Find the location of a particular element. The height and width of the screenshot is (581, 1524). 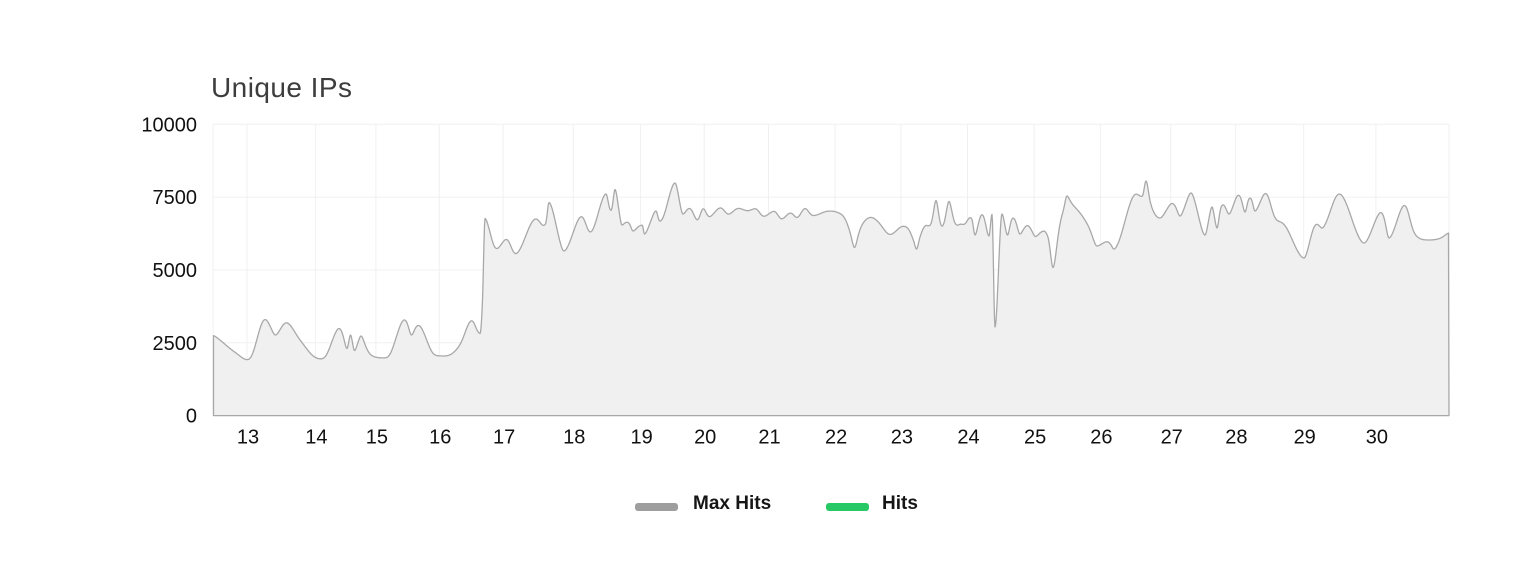

svg-text: 29 is located at coordinates (1305, 438).